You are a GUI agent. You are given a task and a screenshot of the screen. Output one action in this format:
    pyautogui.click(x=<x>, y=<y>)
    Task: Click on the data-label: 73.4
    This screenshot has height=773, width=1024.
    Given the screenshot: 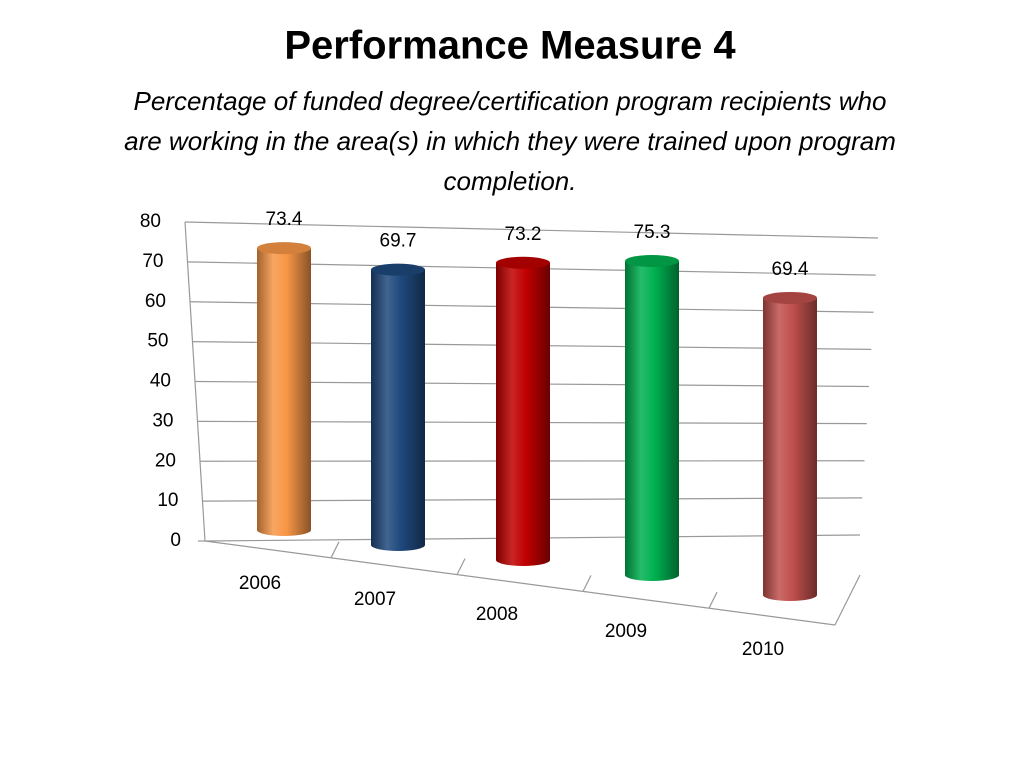 What is the action you would take?
    pyautogui.click(x=284, y=219)
    